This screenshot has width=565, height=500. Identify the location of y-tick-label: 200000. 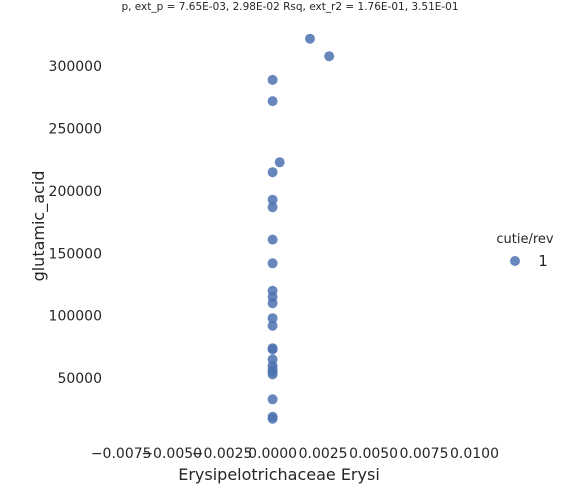
(75, 192).